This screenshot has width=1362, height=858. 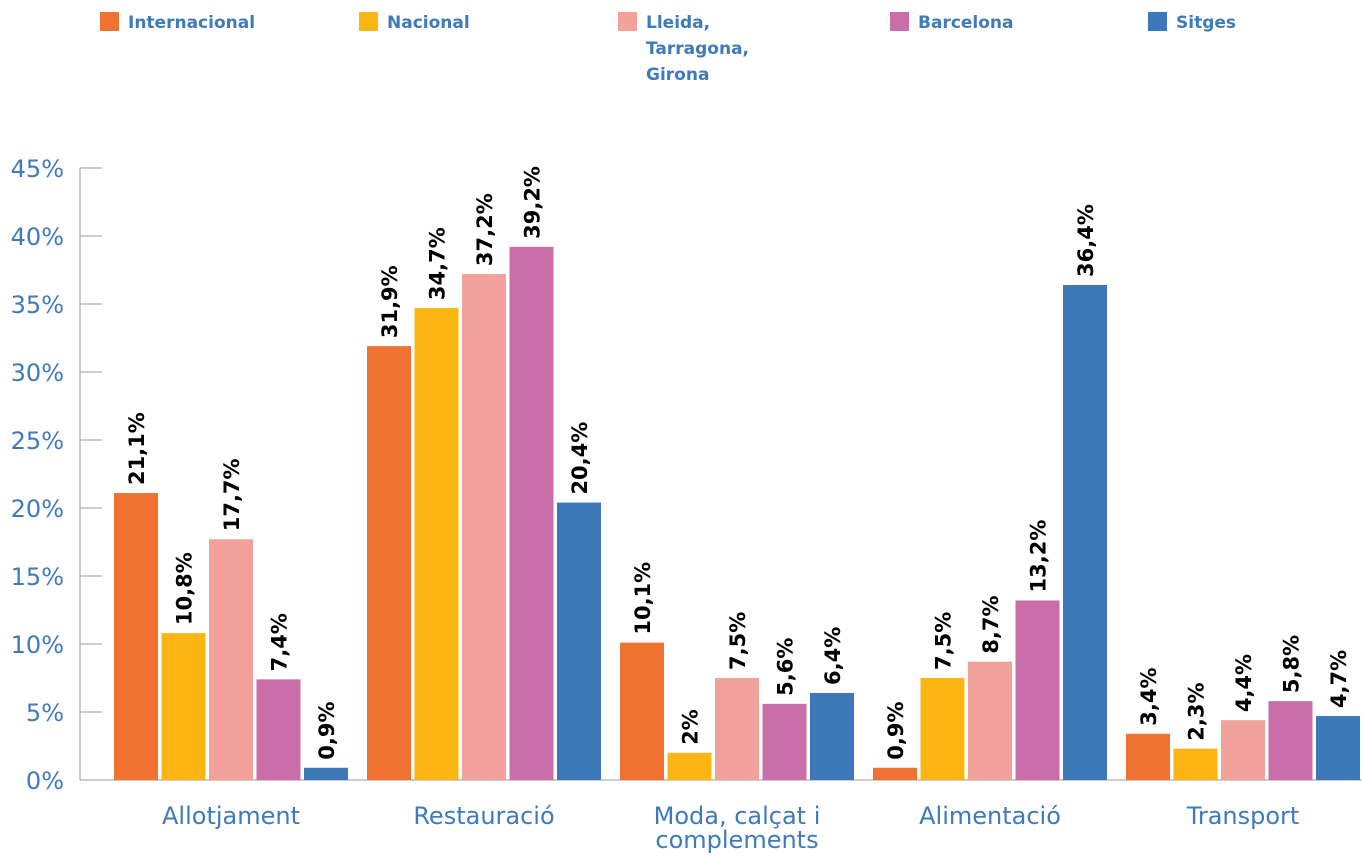 What do you see at coordinates (1086, 240) in the screenshot?
I see `bar-value-label: 36,4%` at bounding box center [1086, 240].